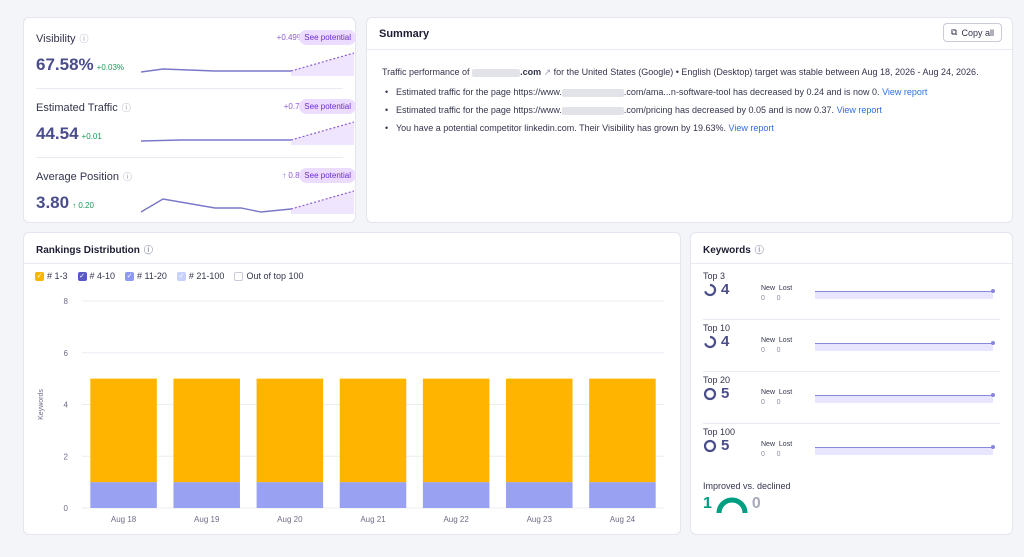  Describe the element at coordinates (77, 108) in the screenshot. I see `metric-label: Estimated Traffic` at that location.